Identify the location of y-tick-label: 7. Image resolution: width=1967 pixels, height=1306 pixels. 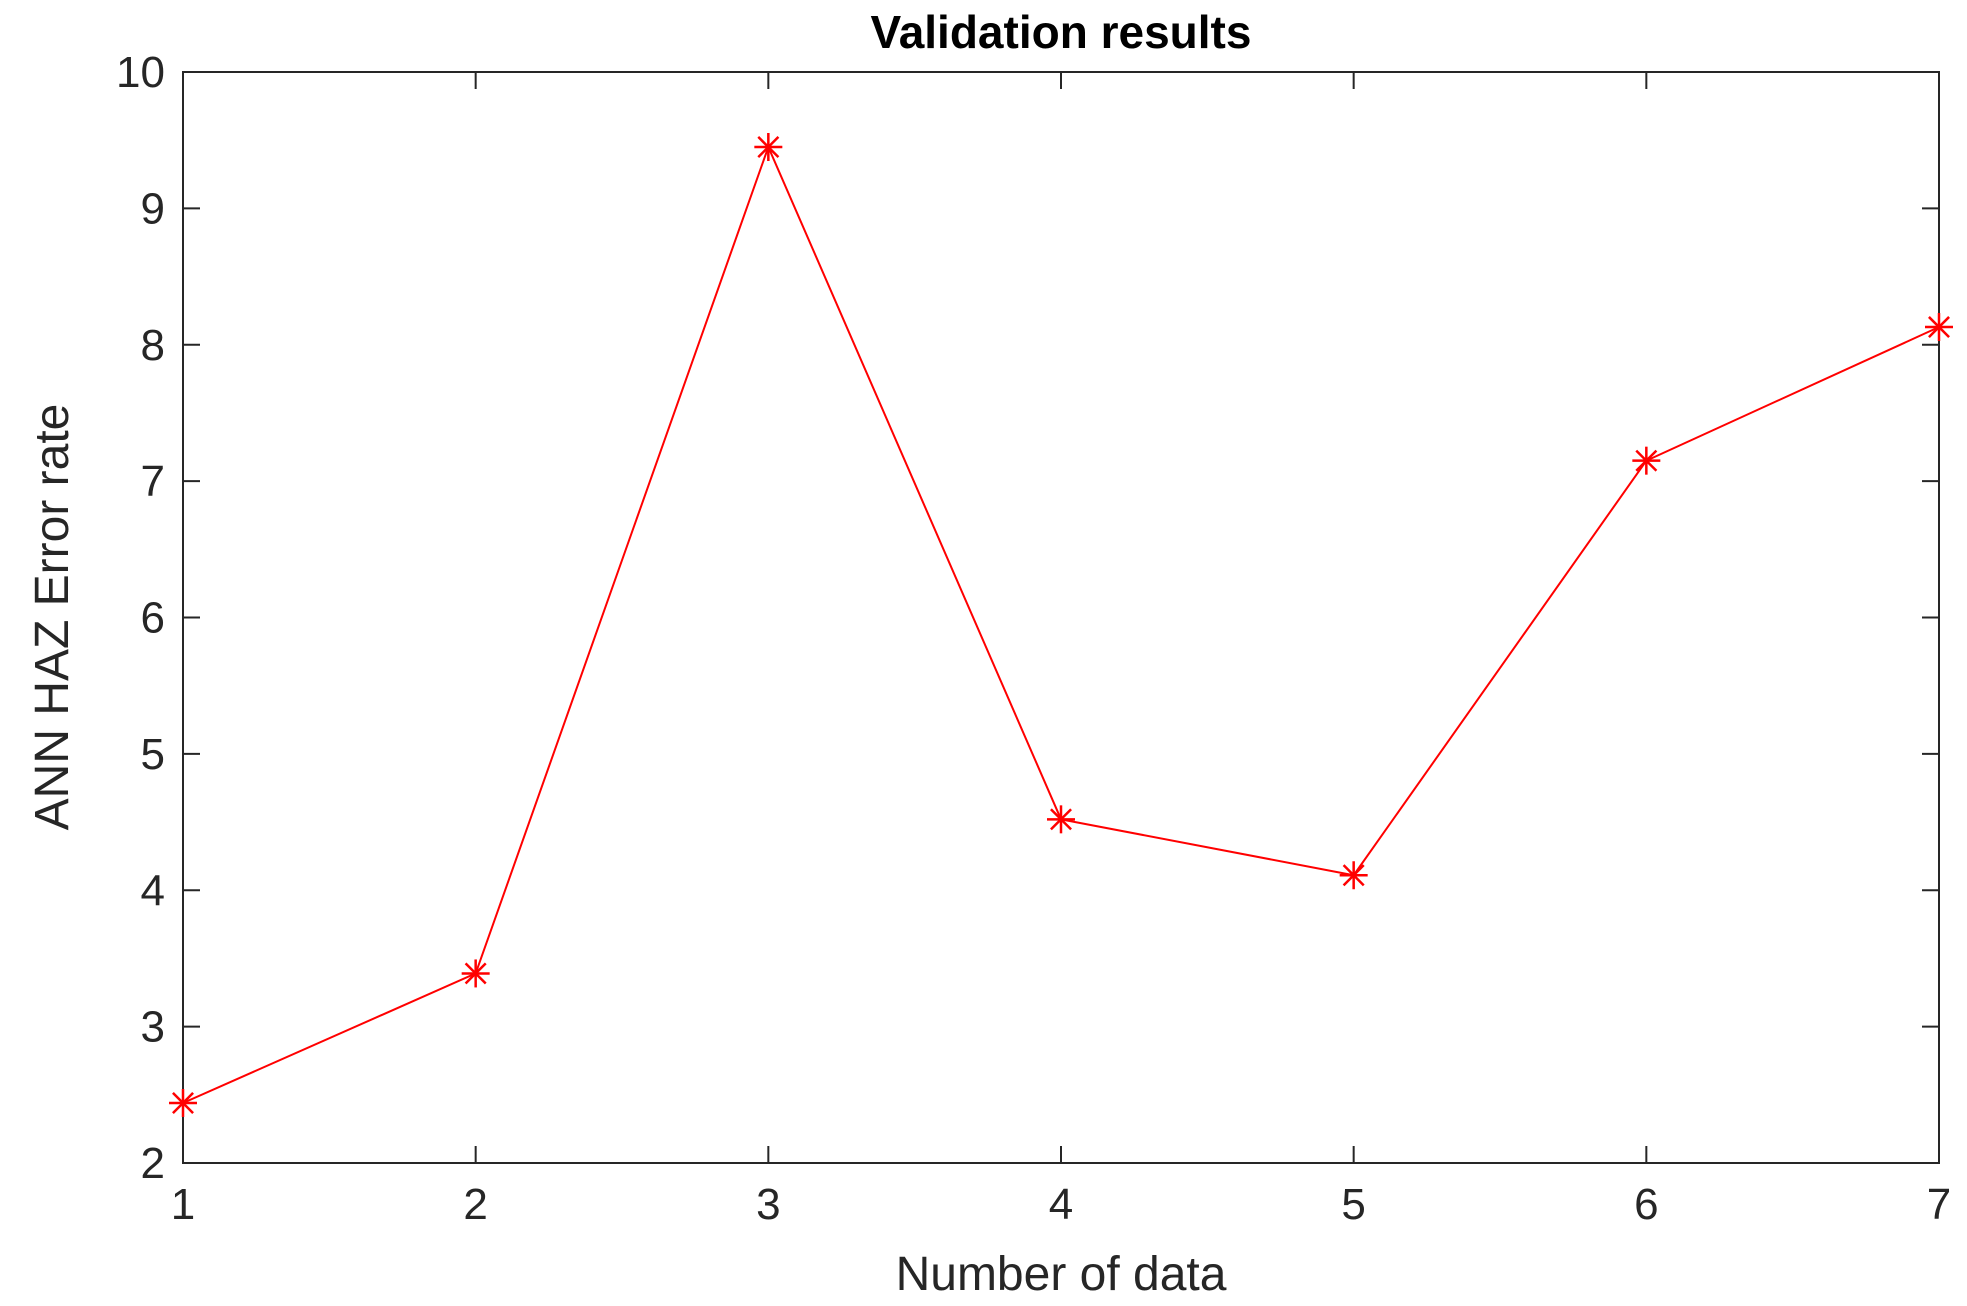
(153, 481).